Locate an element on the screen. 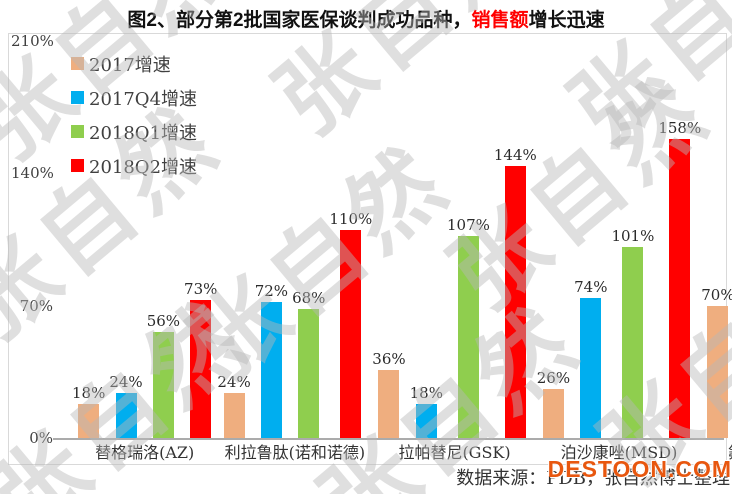 The image size is (732, 494). bar-value-label: 26% is located at coordinates (553, 377).